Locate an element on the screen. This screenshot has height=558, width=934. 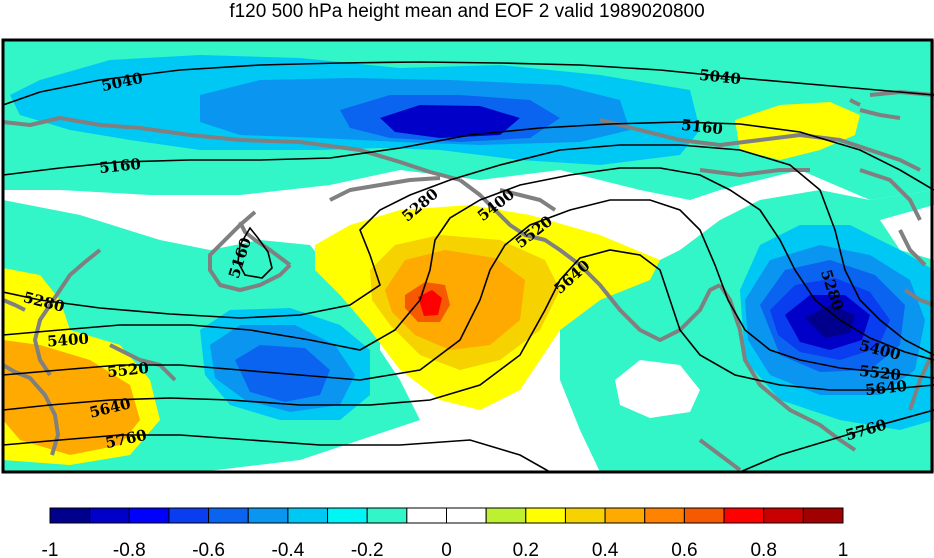
colorbar-tick-label: 0.4 is located at coordinates (605, 549).